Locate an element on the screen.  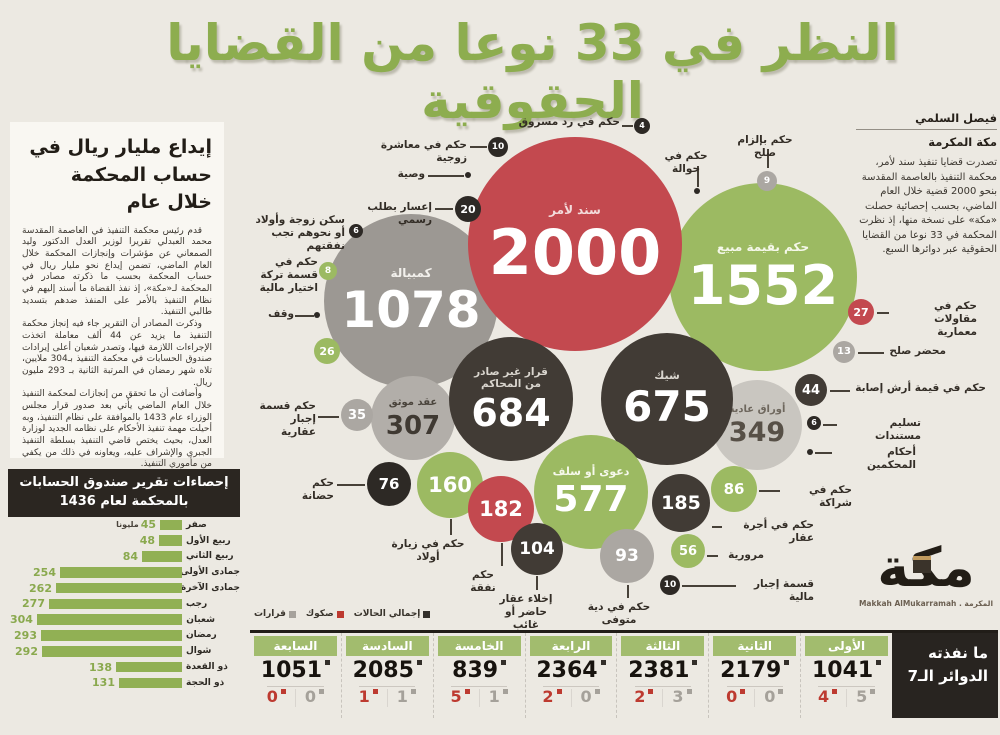
circuit-total-row: 839 is located at coordinates (479, 672).